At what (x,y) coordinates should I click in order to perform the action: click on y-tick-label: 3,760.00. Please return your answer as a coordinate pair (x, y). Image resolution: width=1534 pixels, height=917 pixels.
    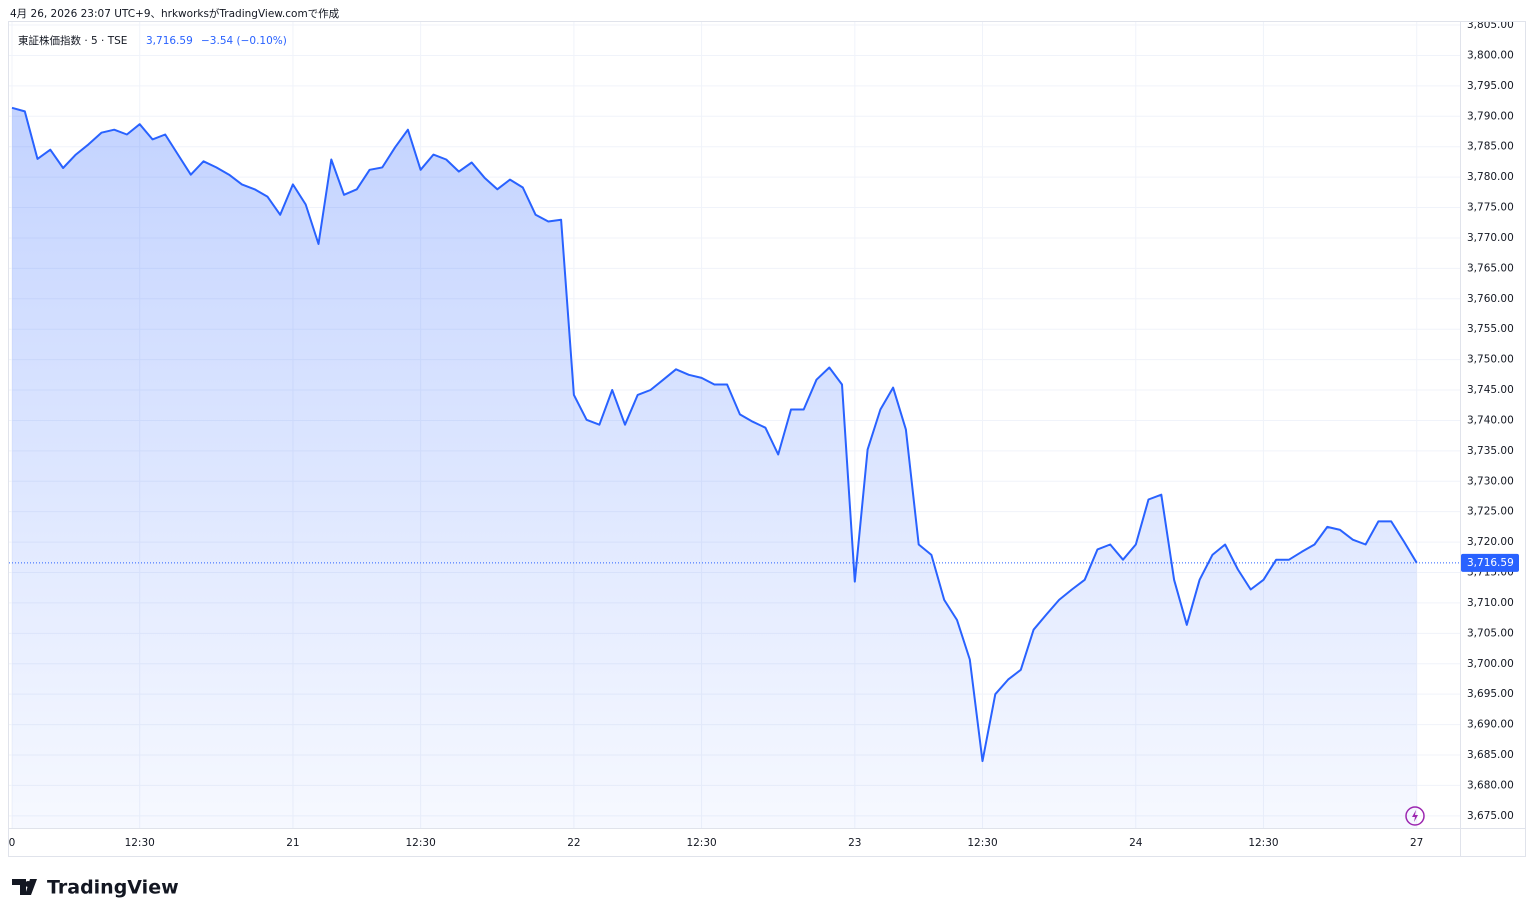
    Looking at the image, I should click on (1490, 299).